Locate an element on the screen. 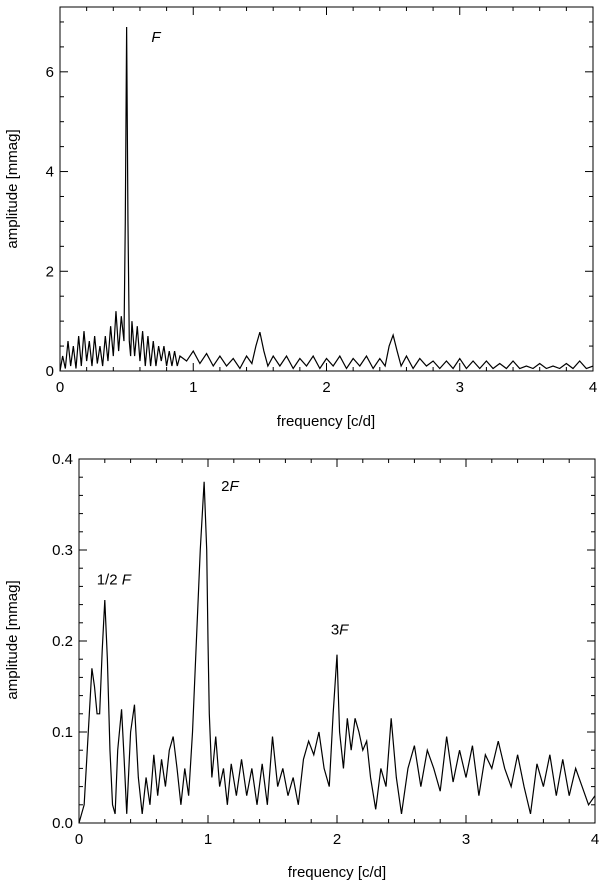  y-tick-label: 0.0 is located at coordinates (62, 823).